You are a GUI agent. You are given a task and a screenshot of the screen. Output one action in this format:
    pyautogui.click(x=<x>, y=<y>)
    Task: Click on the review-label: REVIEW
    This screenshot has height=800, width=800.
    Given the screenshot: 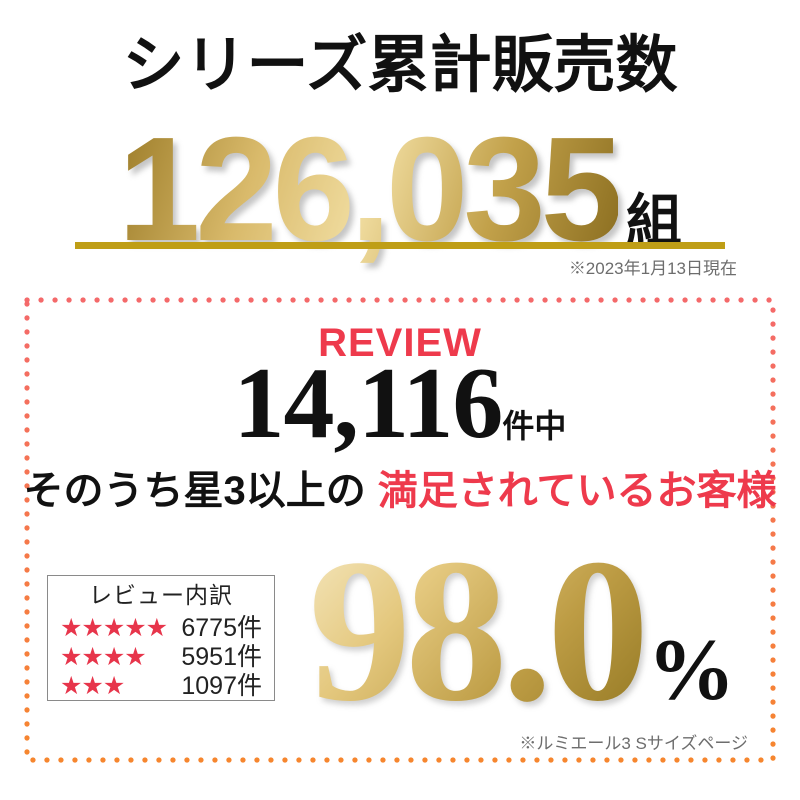 What is the action you would take?
    pyautogui.click(x=400, y=343)
    